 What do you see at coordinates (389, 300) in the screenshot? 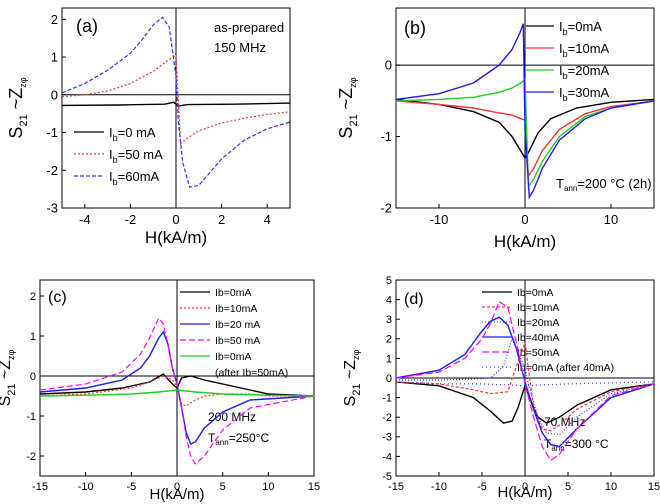
I see `y-tick-label: 4` at bounding box center [389, 300].